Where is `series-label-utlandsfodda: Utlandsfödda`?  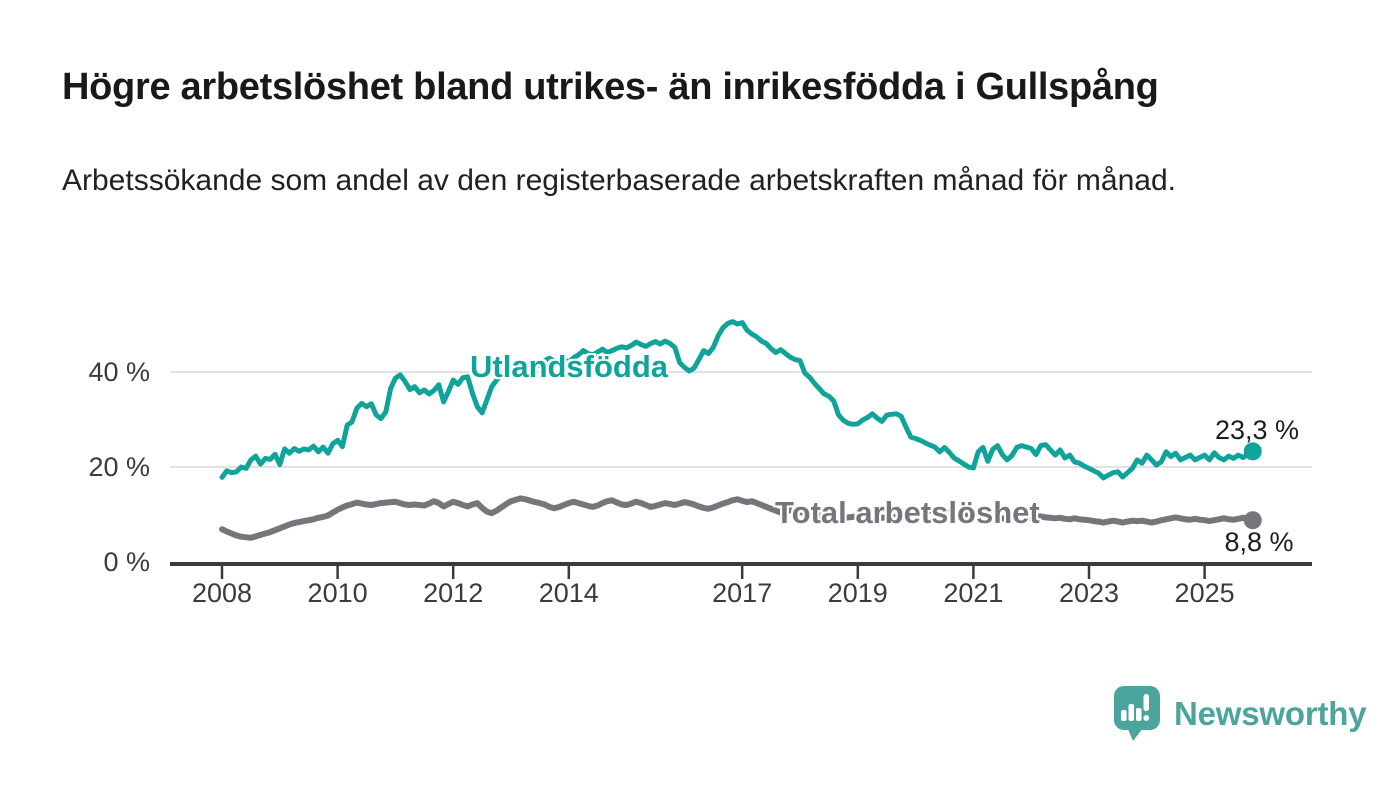 series-label-utlandsfodda: Utlandsfödda is located at coordinates (569, 366).